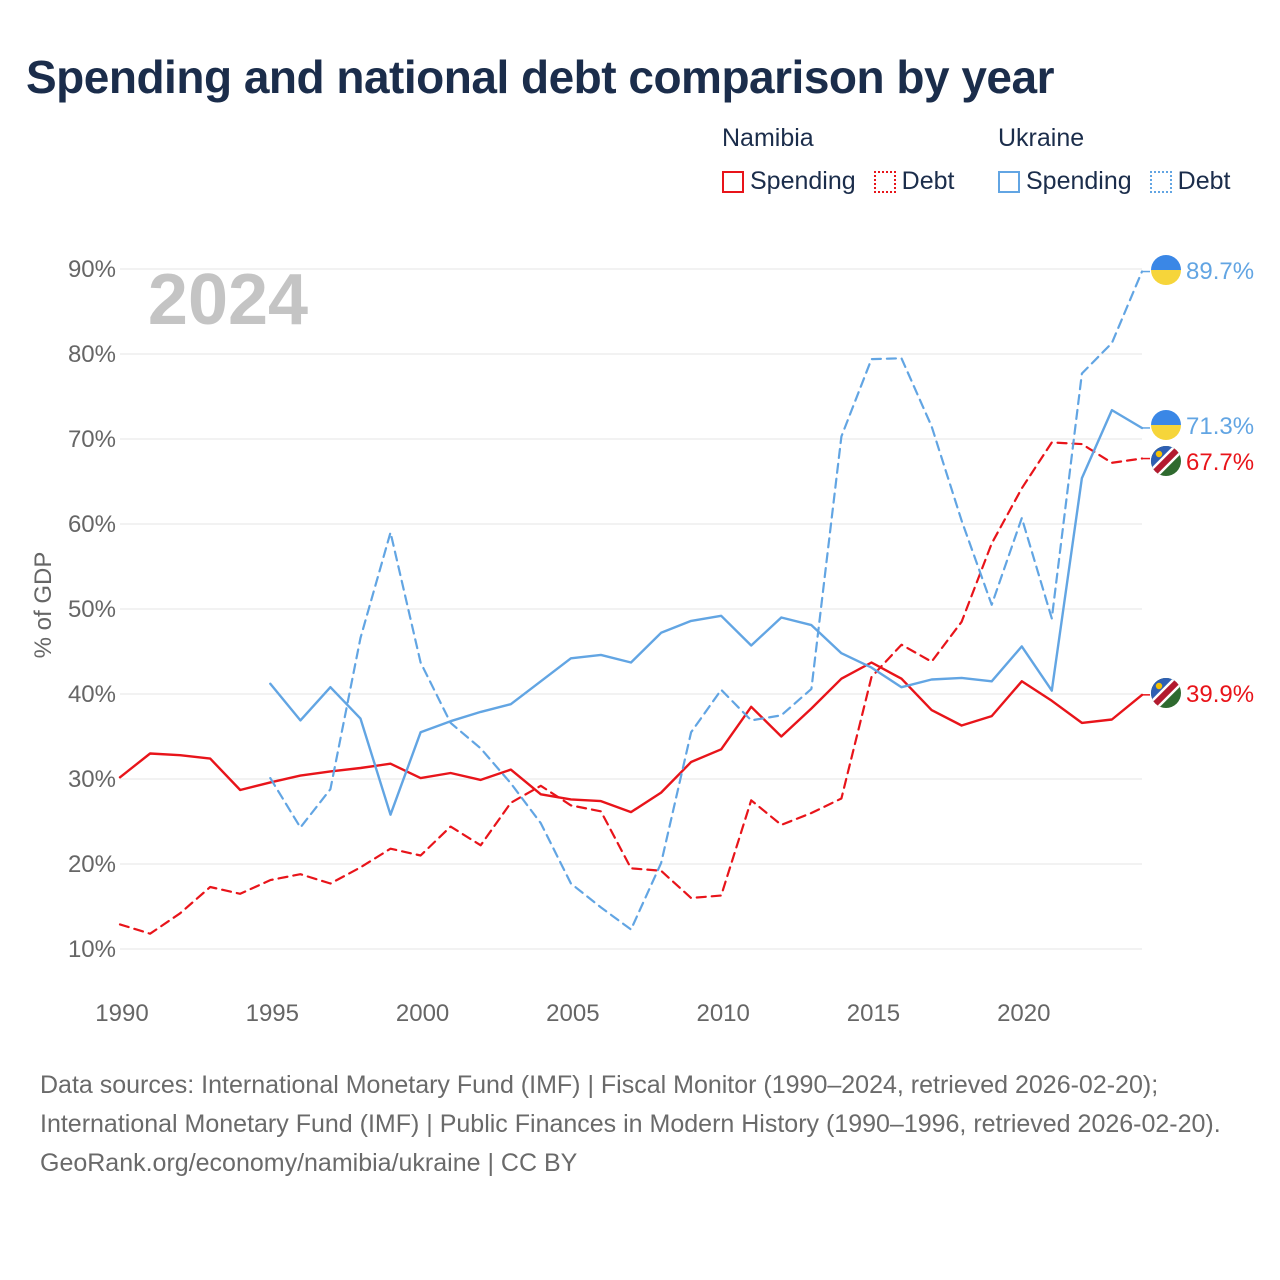  Describe the element at coordinates (1220, 271) in the screenshot. I see `end-label-ukraine-debt: 89.7%` at that location.